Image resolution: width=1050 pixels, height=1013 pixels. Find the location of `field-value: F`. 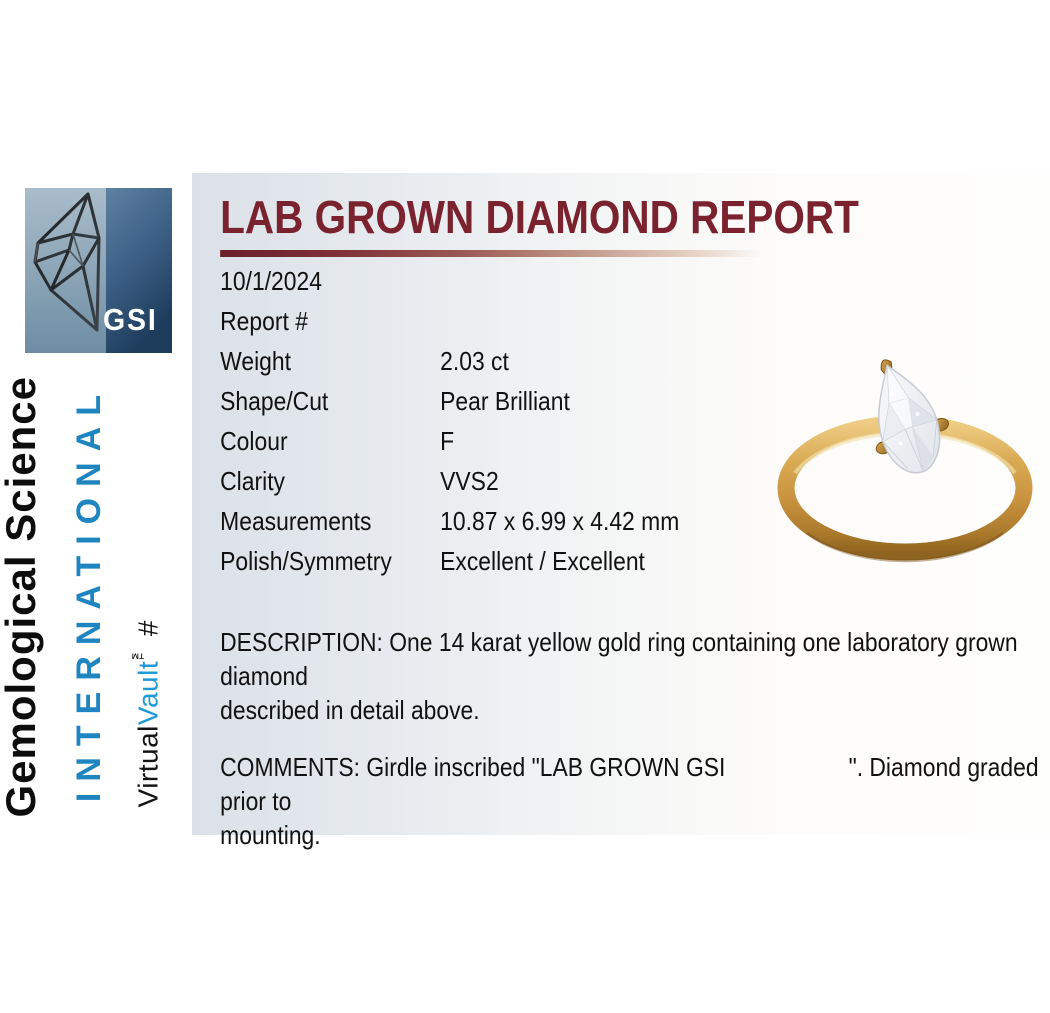

field-value: F is located at coordinates (447, 441).